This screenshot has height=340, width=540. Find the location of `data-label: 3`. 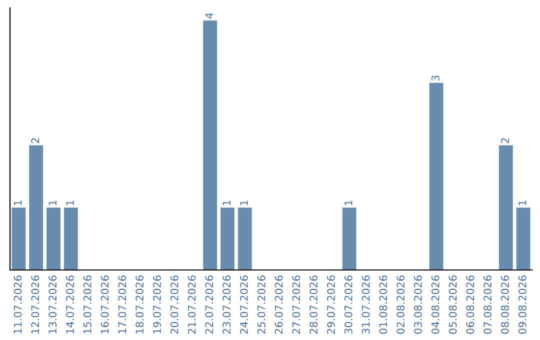

data-label: 3 is located at coordinates (435, 78).